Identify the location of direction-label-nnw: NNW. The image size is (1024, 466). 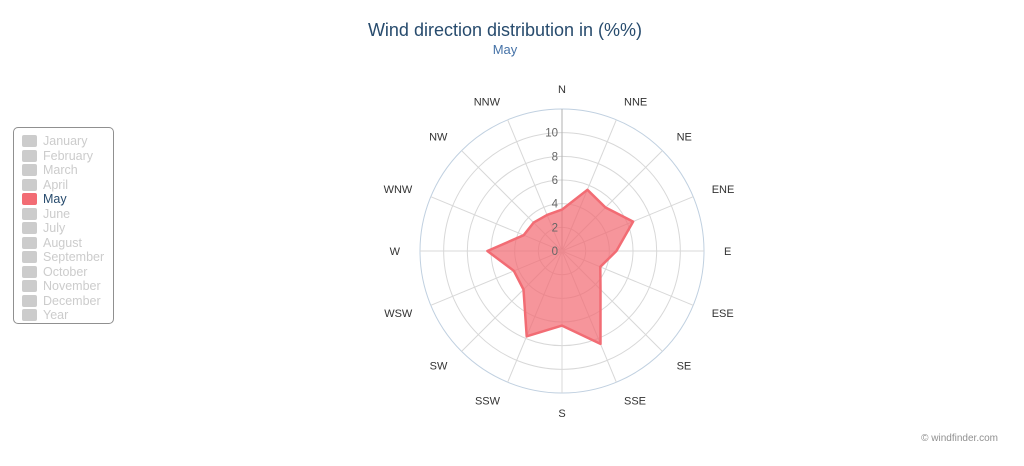
(487, 102).